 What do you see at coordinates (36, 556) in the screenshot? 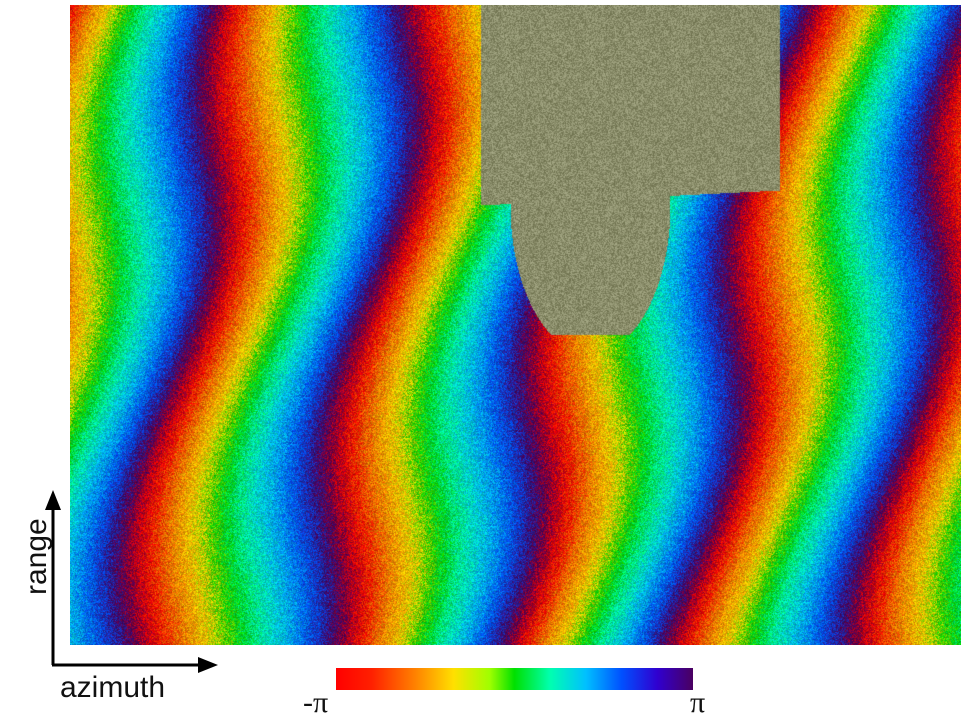
I see `range-axis-label: range` at bounding box center [36, 556].